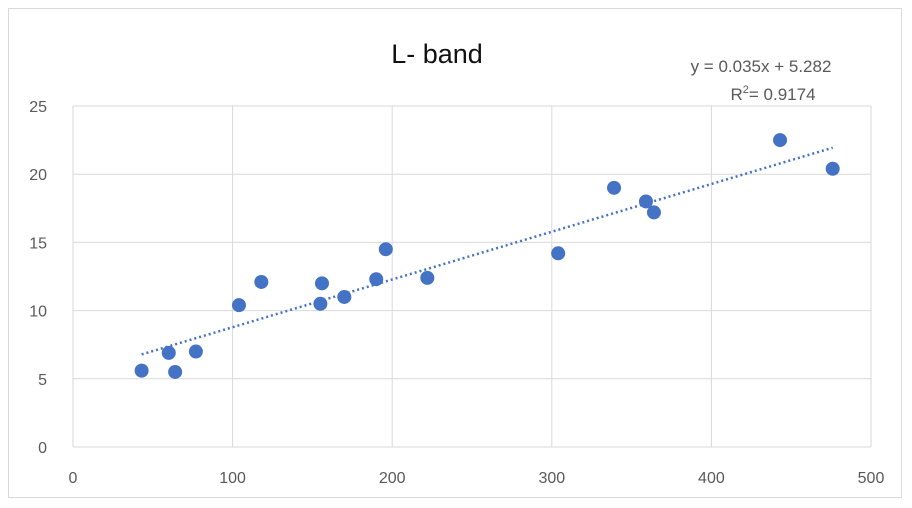 Image resolution: width=912 pixels, height=508 pixels. What do you see at coordinates (711, 478) in the screenshot?
I see `x-tick-label: 400` at bounding box center [711, 478].